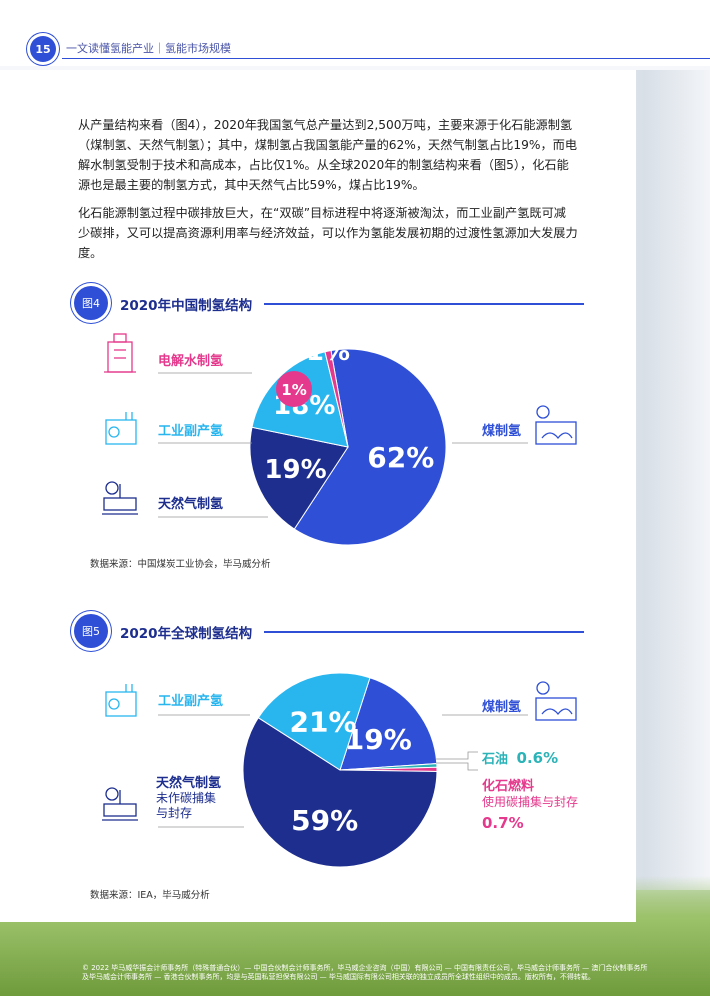 This screenshot has width=710, height=996. Describe the element at coordinates (400, 457) in the screenshot. I see `pie-value-label: 62%` at that location.